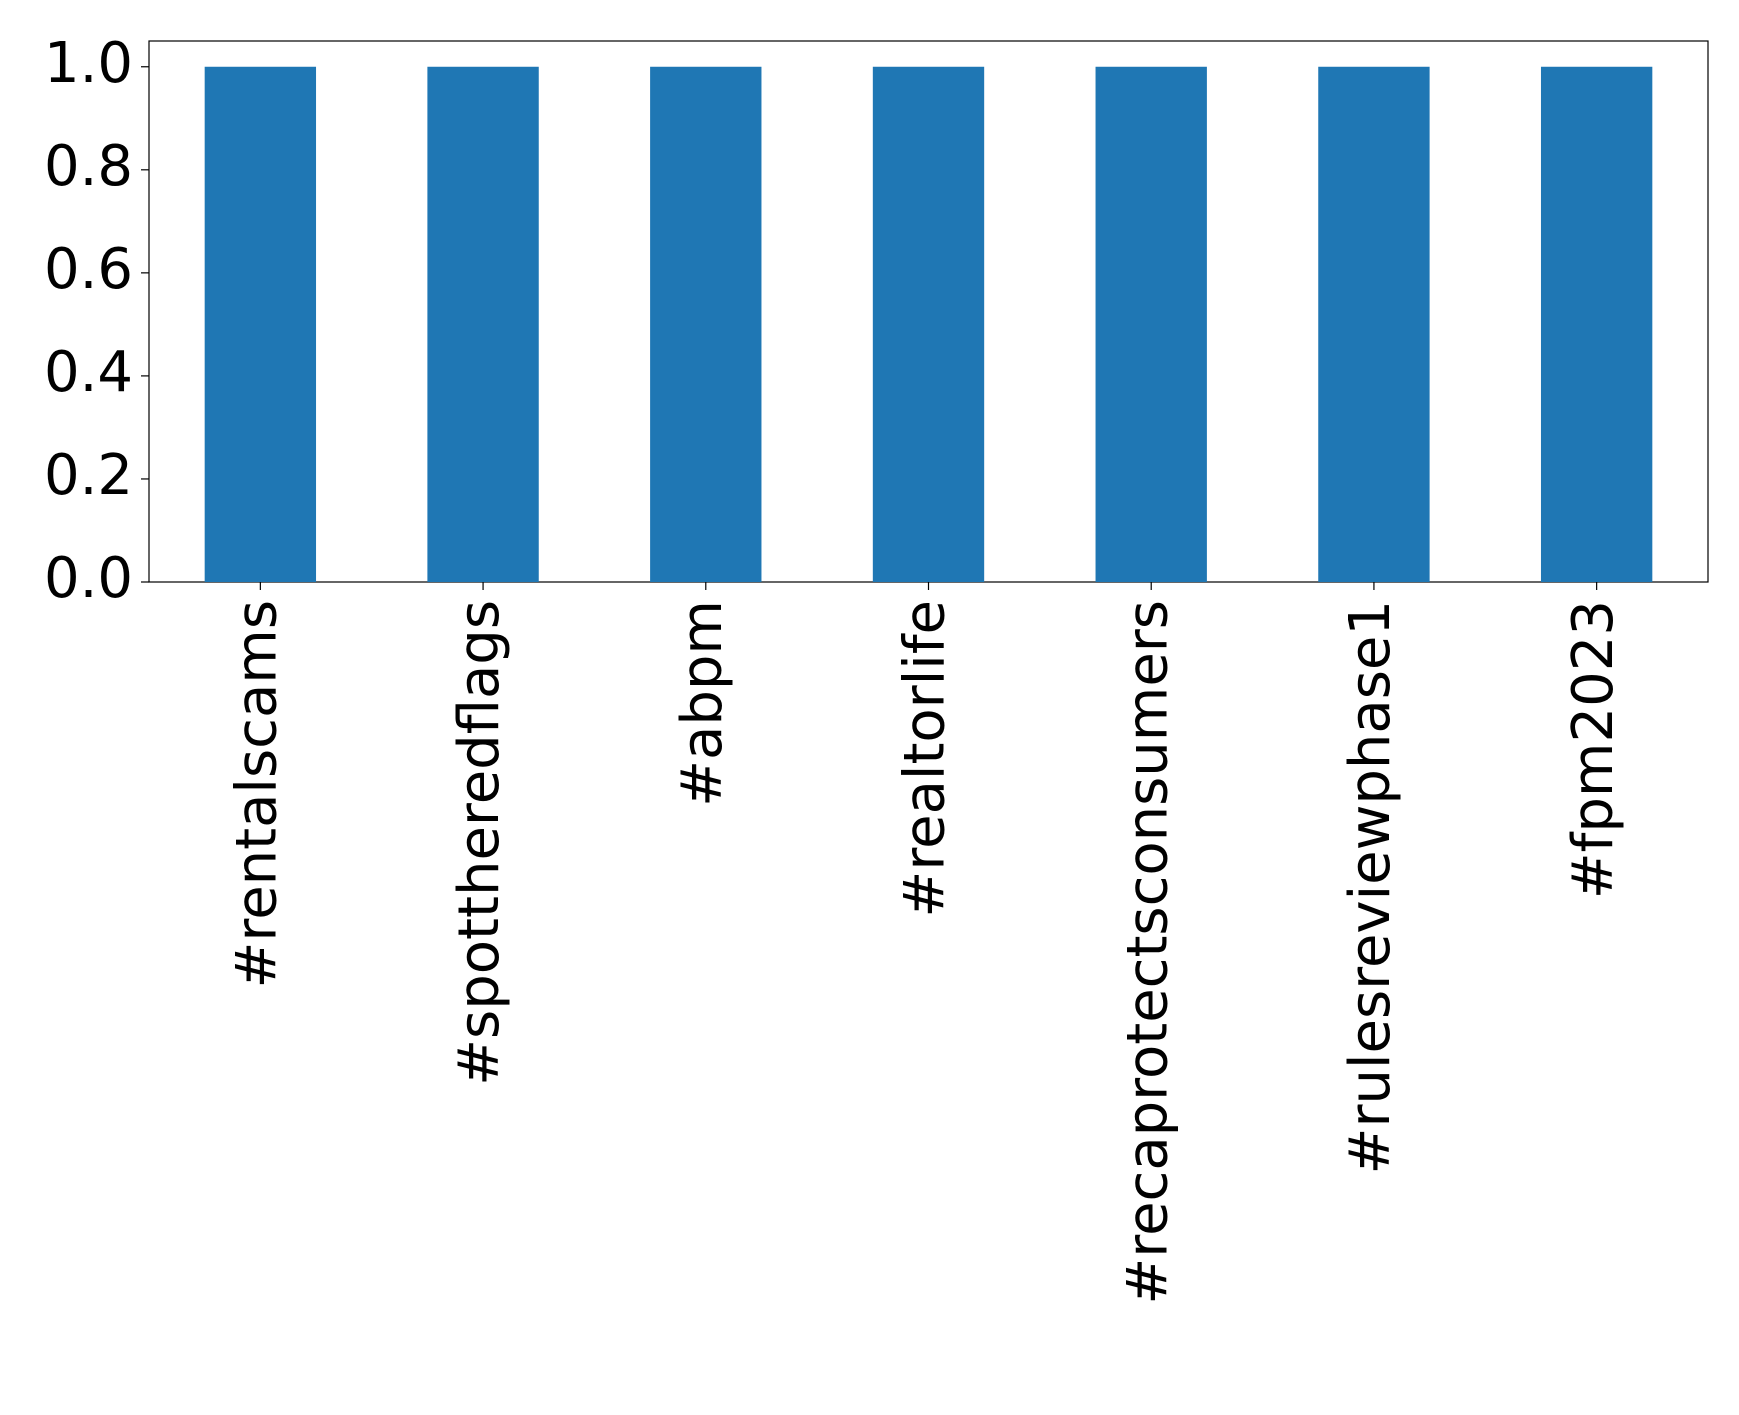 Image resolution: width=1739 pixels, height=1415 pixels. What do you see at coordinates (256, 794) in the screenshot?
I see `x-tick-label: #rentalscams` at bounding box center [256, 794].